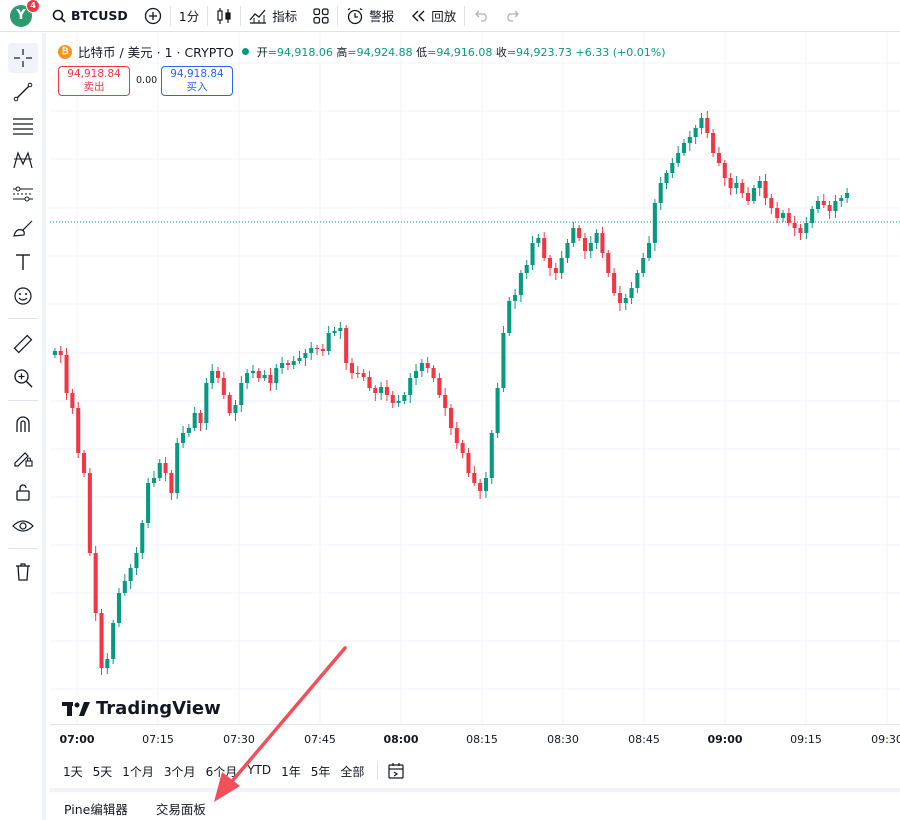 The image size is (900, 820). I want to click on range-button: 全部, so click(352, 771).